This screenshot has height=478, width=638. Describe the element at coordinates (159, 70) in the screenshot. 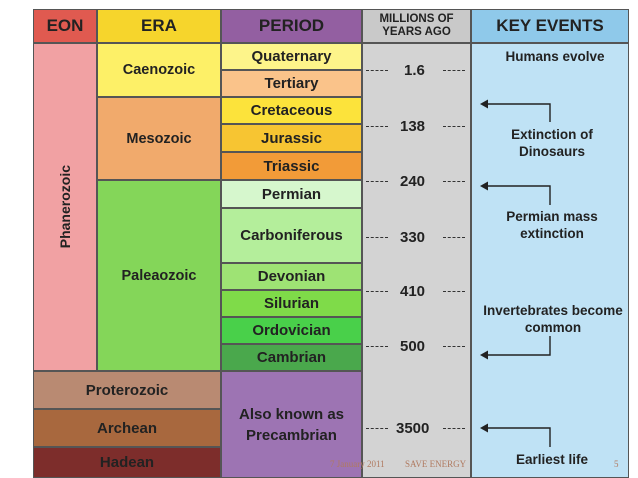

I see `era-caenozoic: Caenozoic` at that location.